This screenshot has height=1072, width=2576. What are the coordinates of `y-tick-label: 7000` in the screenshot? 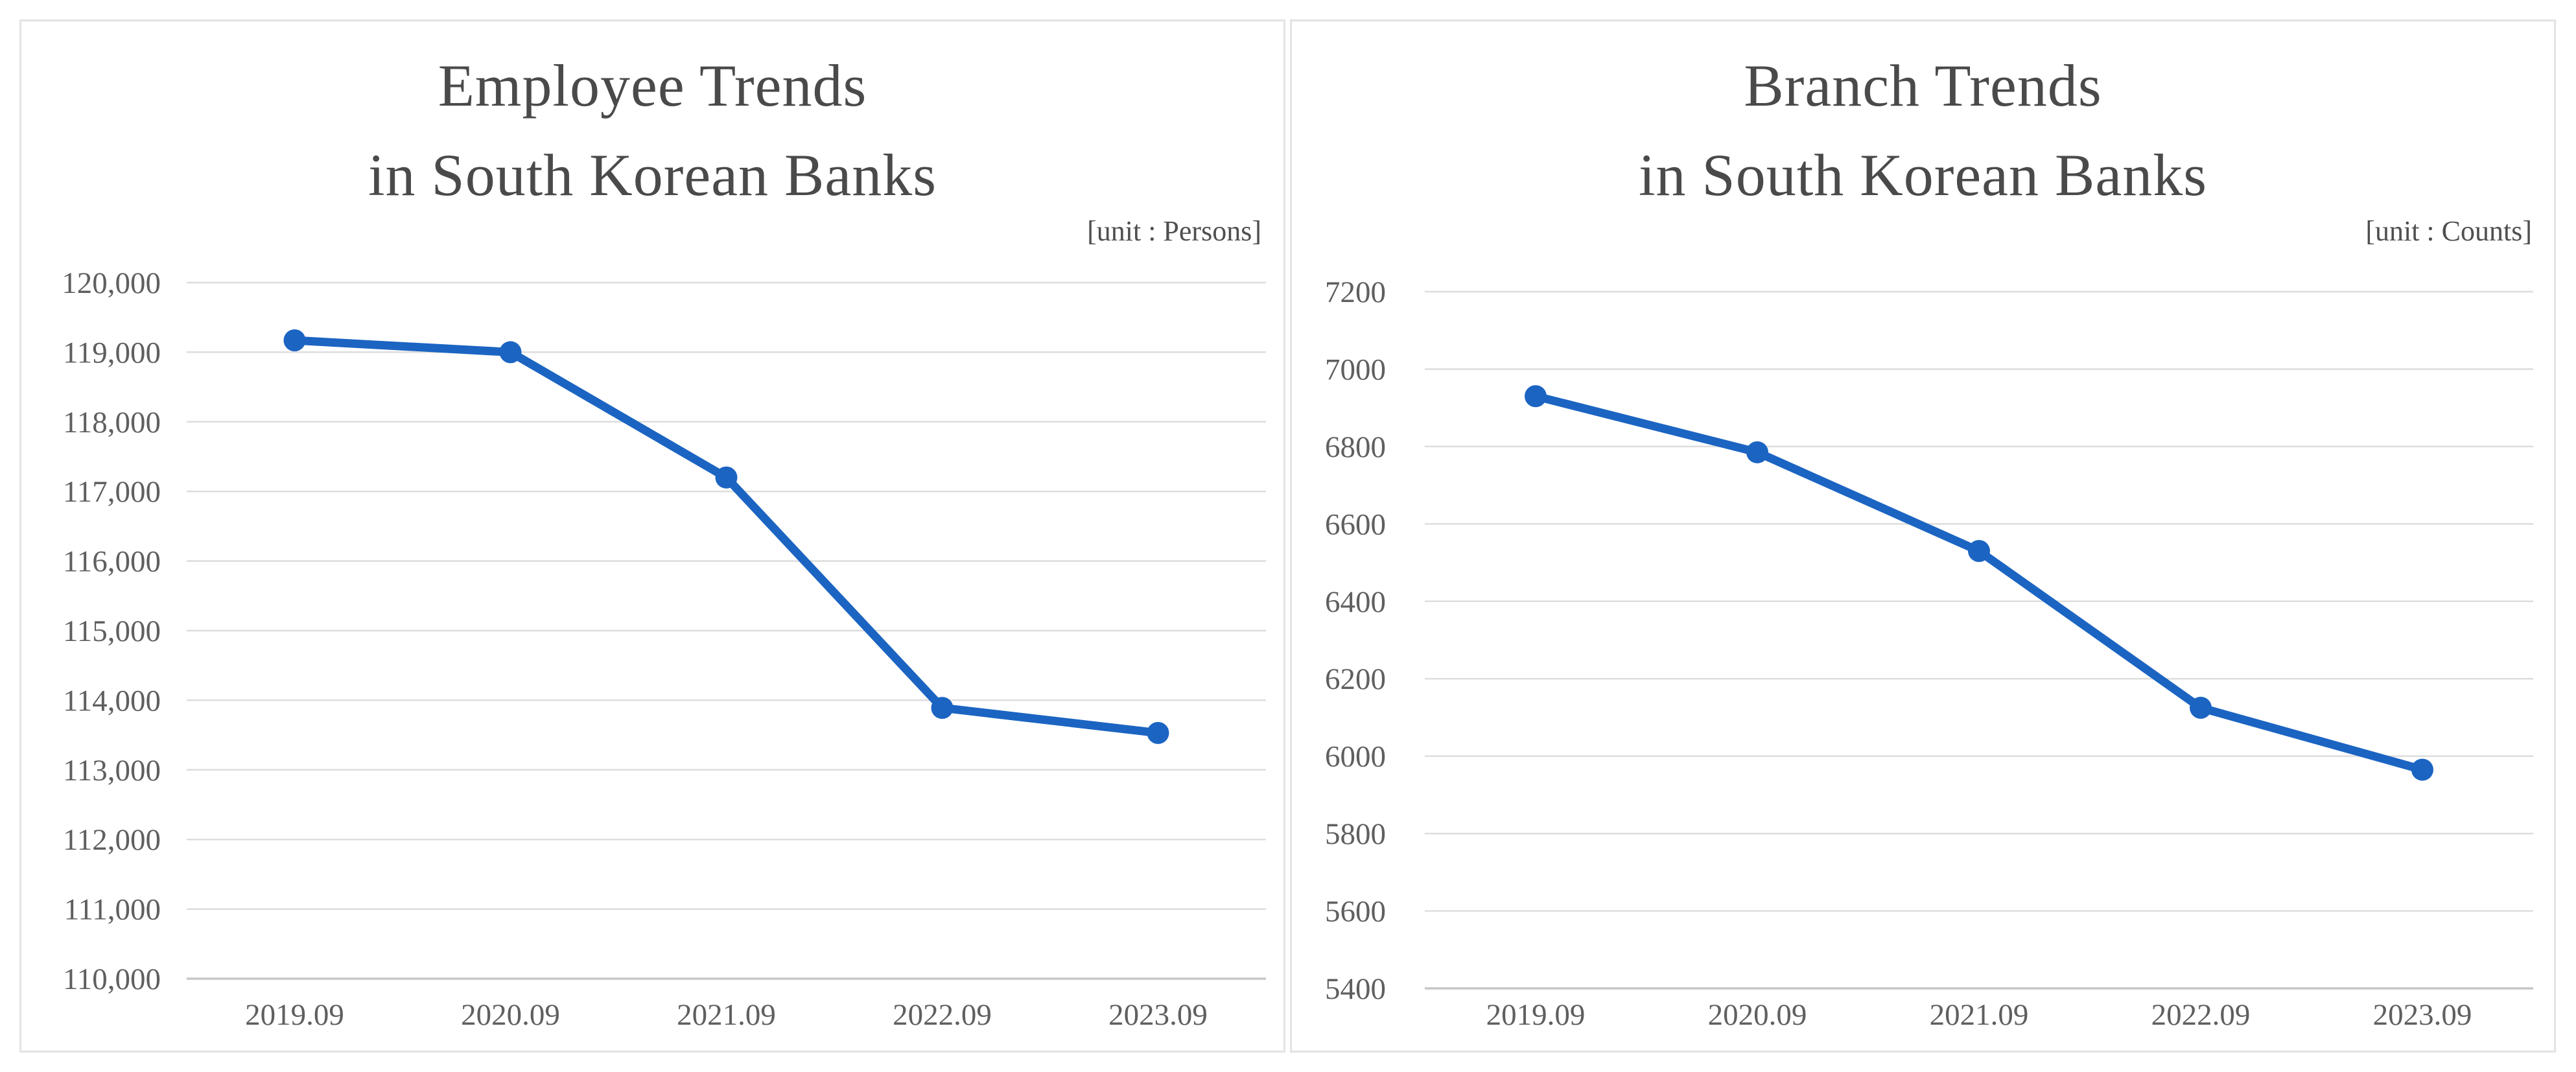 It's located at (1355, 369).